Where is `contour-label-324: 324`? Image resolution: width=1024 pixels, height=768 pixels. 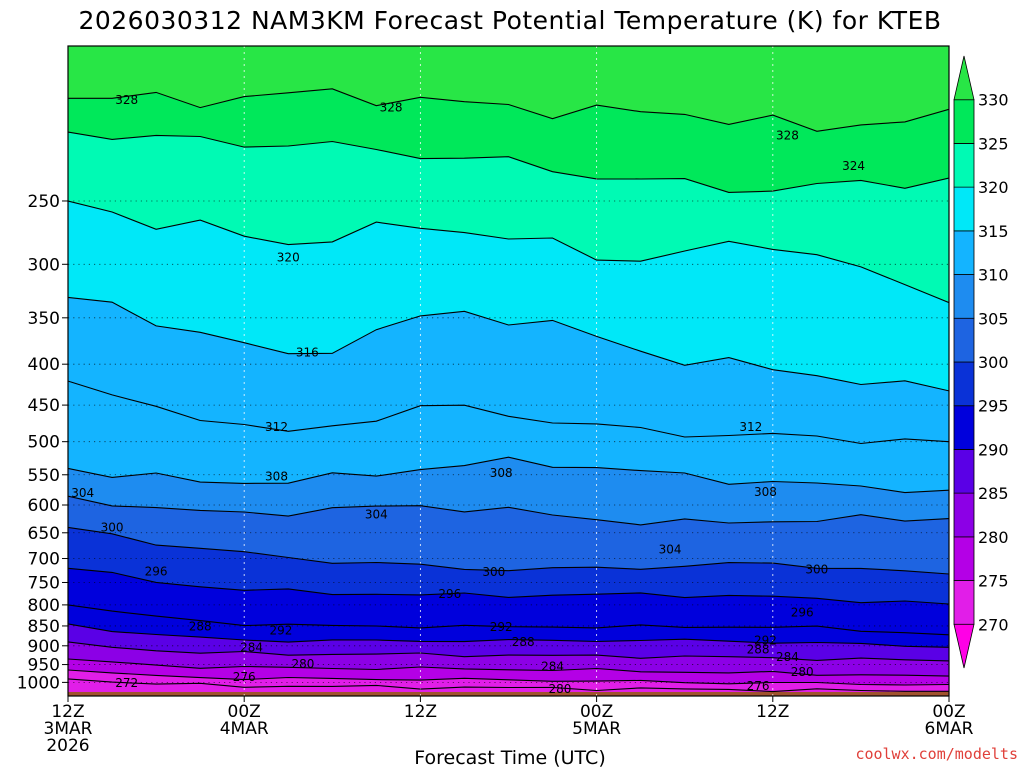
contour-label-324: 324 is located at coordinates (853, 166).